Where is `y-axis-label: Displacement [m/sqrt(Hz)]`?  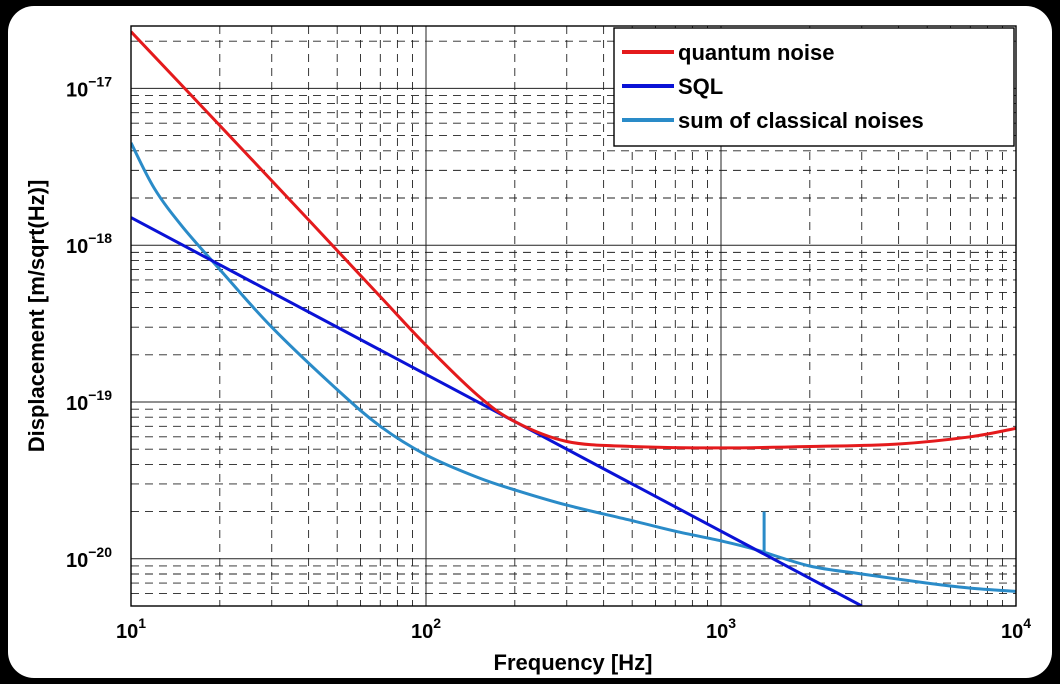
y-axis-label: Displacement [m/sqrt(Hz)] is located at coordinates (36, 316).